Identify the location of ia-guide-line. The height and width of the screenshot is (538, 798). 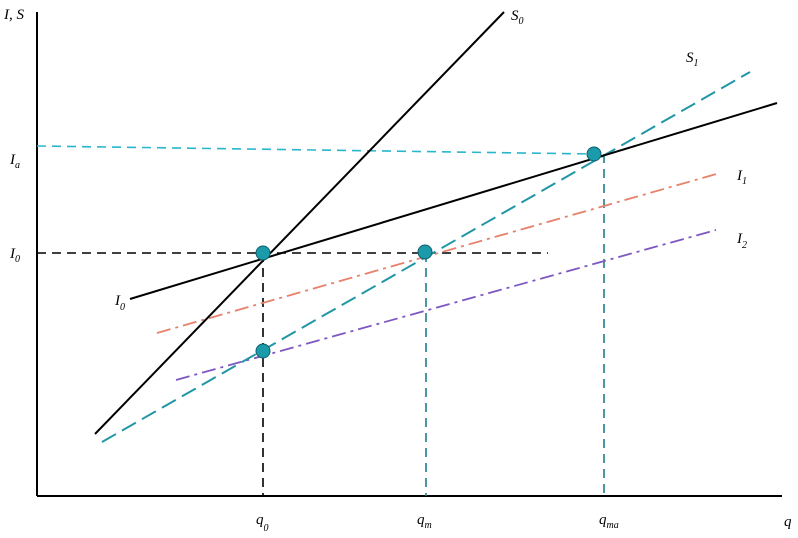
(315, 150).